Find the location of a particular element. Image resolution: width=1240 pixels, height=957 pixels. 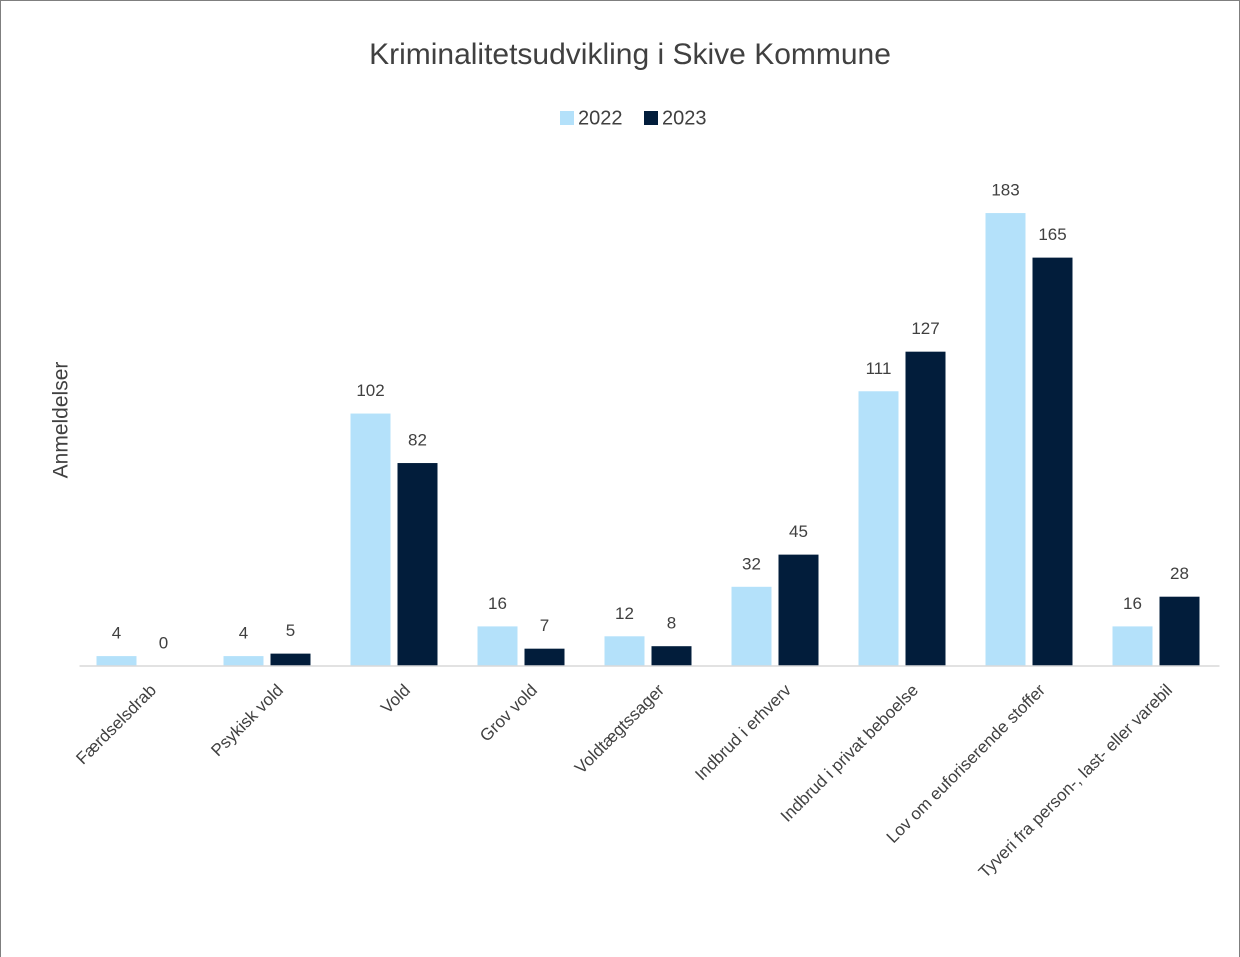

data-label: 111 is located at coordinates (879, 368).